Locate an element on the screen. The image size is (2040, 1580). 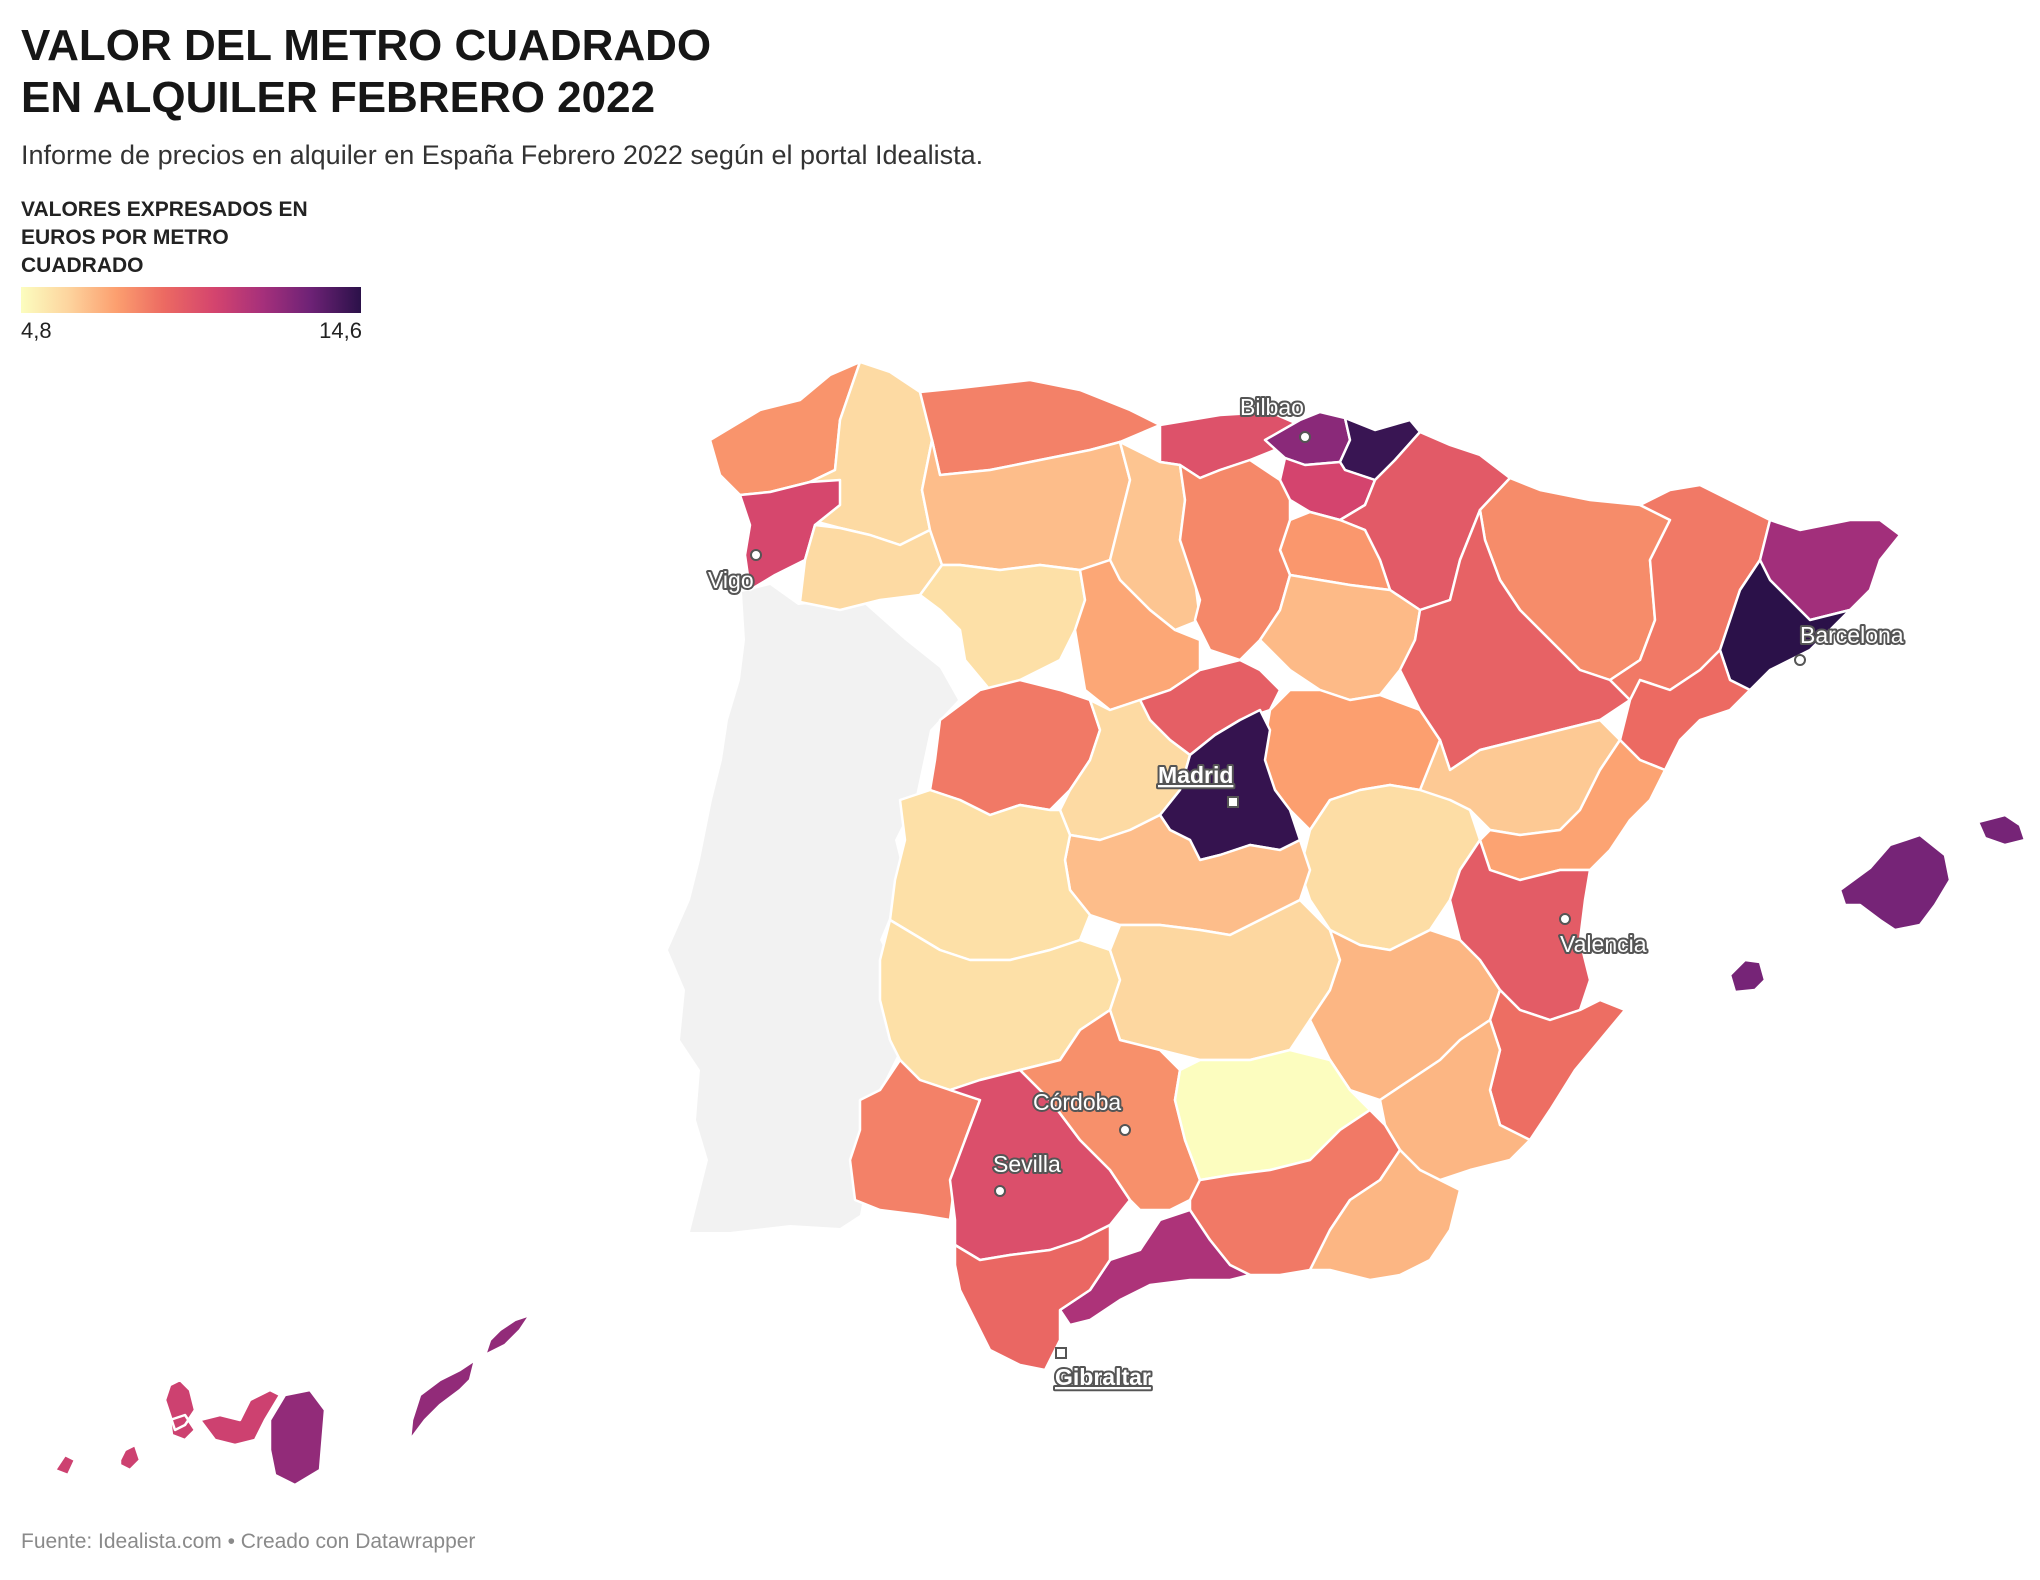
city-label-vigo: Vigo is located at coordinates (731, 580).